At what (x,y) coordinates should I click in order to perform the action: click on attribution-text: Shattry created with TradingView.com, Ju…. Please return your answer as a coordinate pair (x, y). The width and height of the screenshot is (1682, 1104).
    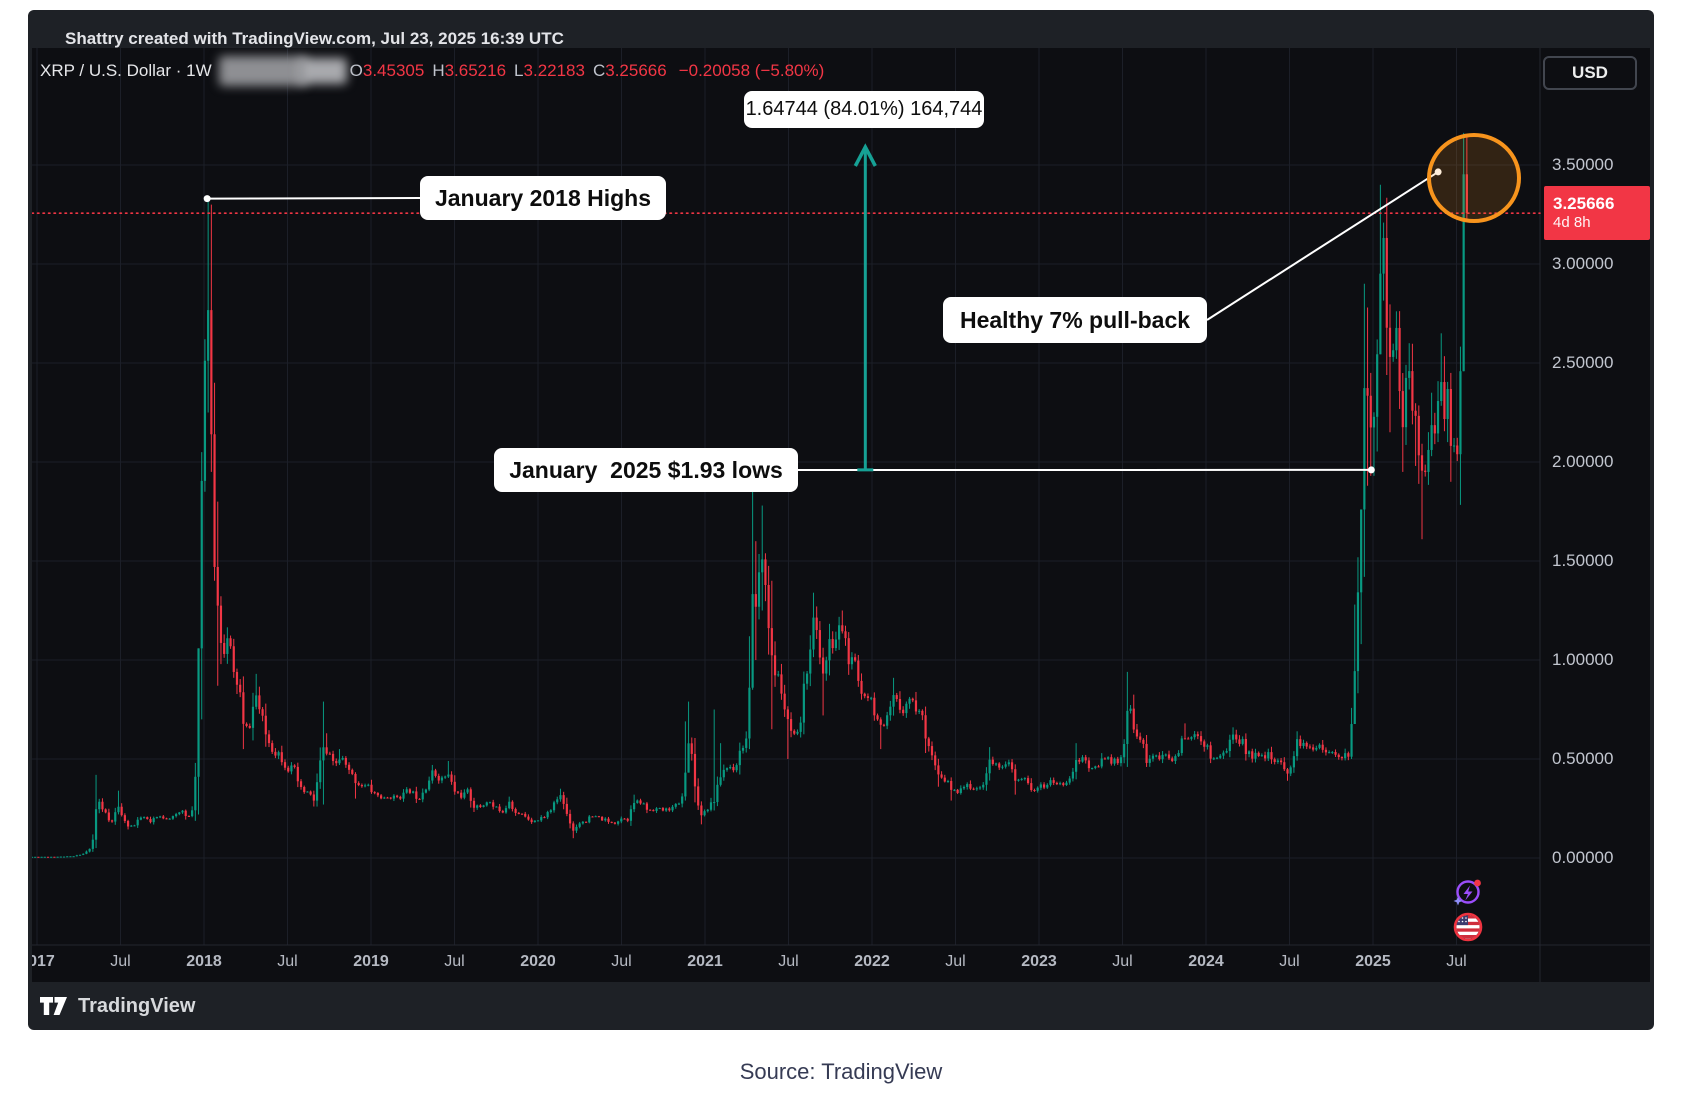
    Looking at the image, I should click on (314, 38).